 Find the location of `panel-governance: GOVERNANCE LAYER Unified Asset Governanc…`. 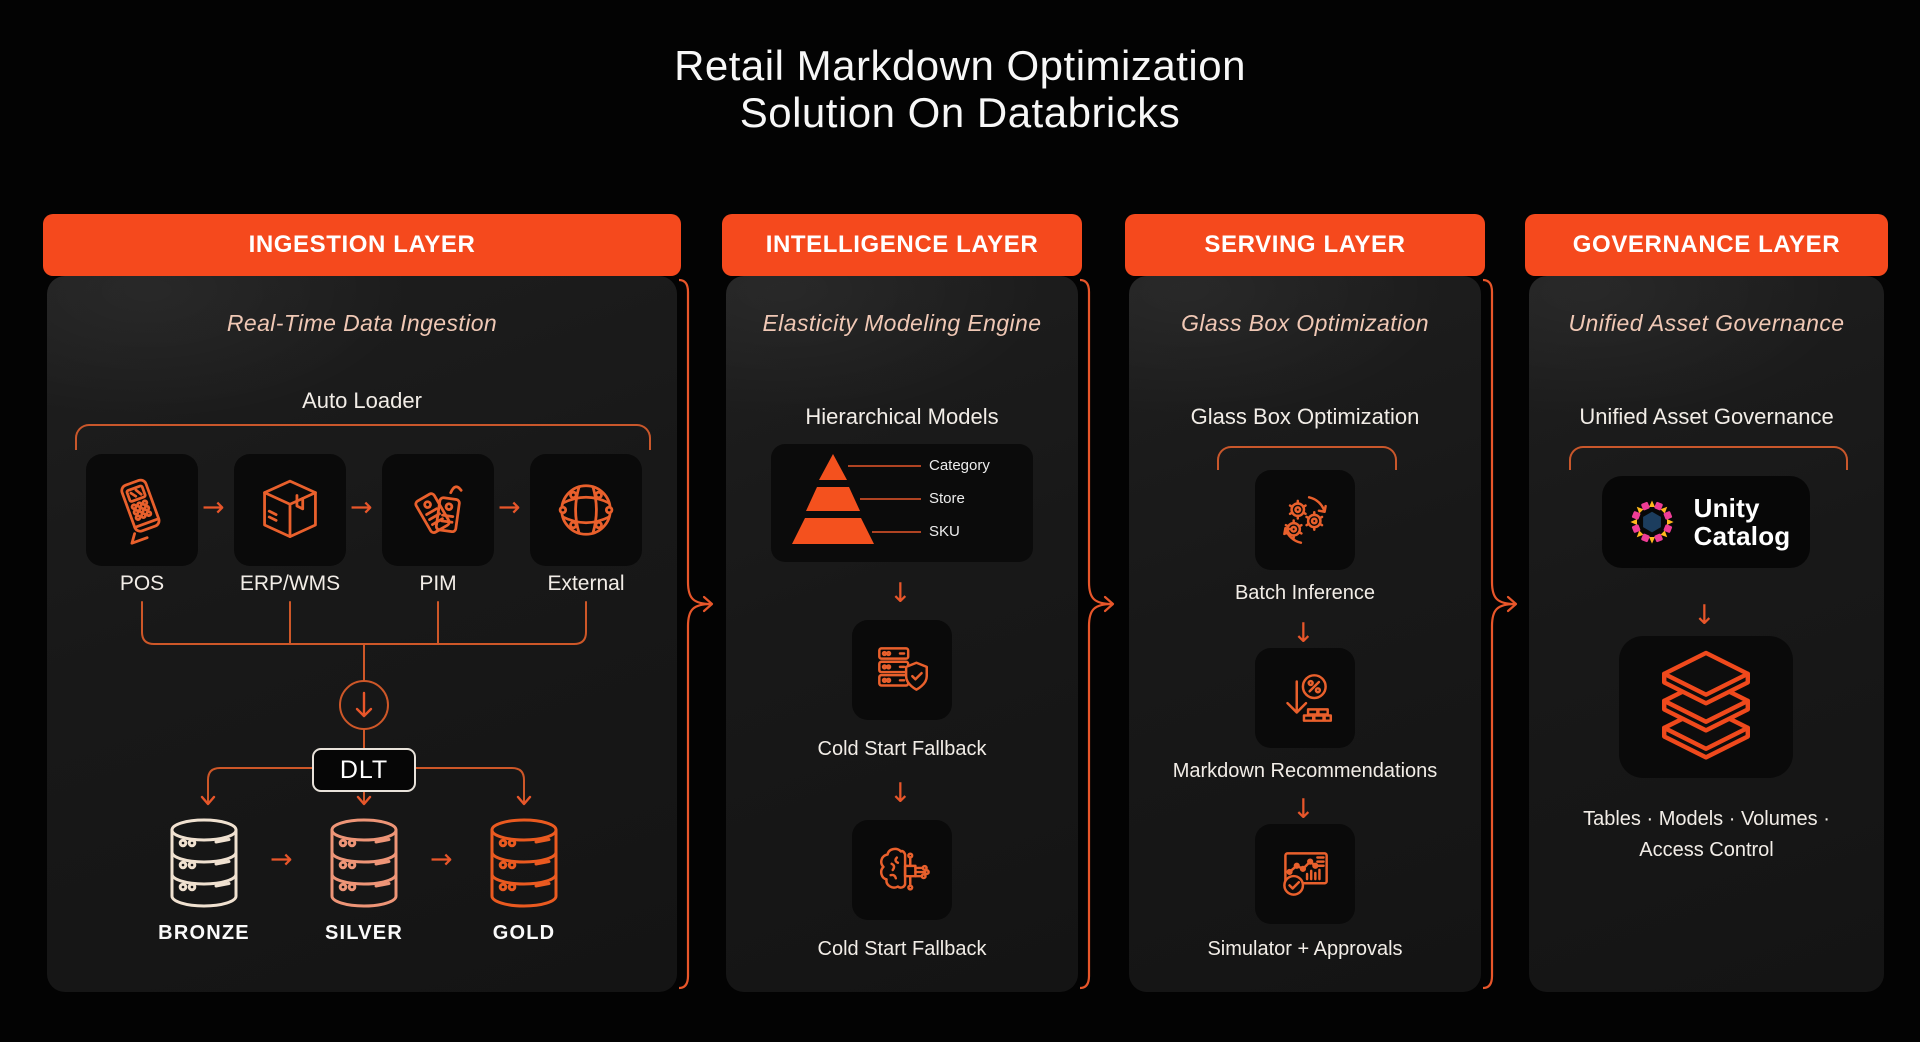

panel-governance: GOVERNANCE LAYER Unified Asset Governanc… is located at coordinates (1706, 603).